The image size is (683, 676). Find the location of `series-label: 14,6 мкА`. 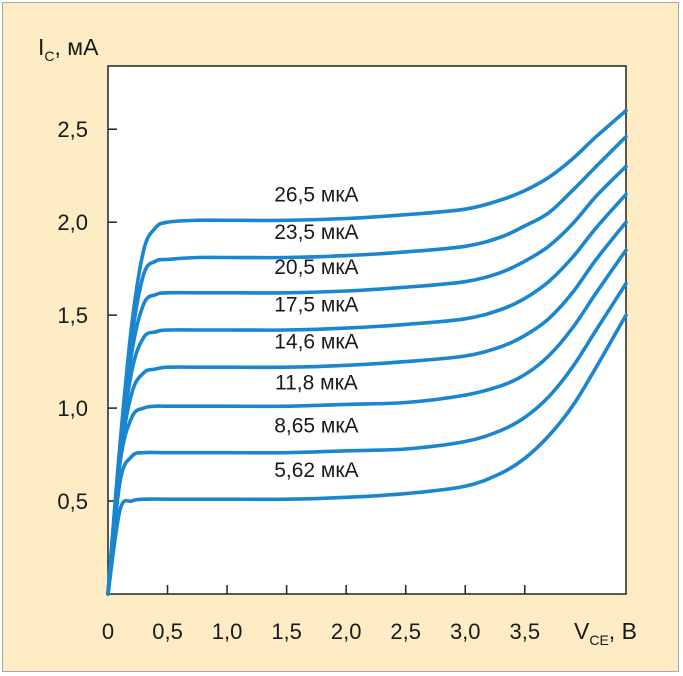

series-label: 14,6 мкА is located at coordinates (316, 342).